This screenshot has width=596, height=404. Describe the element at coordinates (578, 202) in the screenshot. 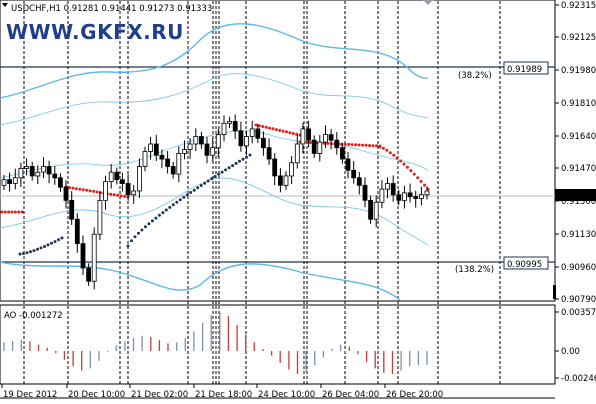

I see `price-tick-label: 0.91300` at that location.